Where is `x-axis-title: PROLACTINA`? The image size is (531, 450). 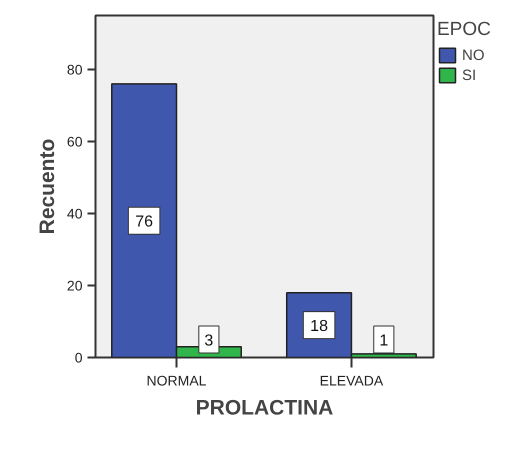
x-axis-title: PROLACTINA is located at coordinates (265, 408).